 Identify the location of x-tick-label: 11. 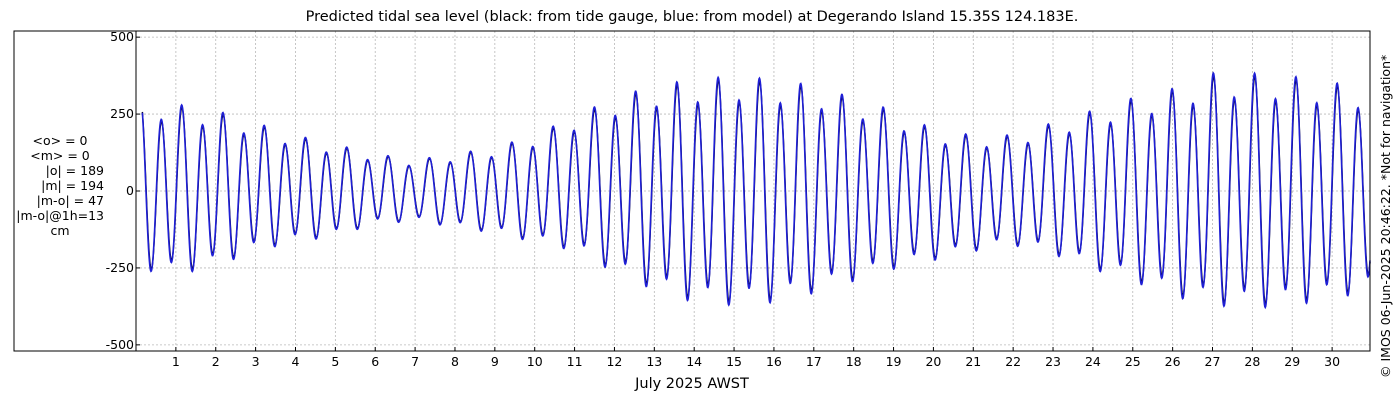
(575, 361).